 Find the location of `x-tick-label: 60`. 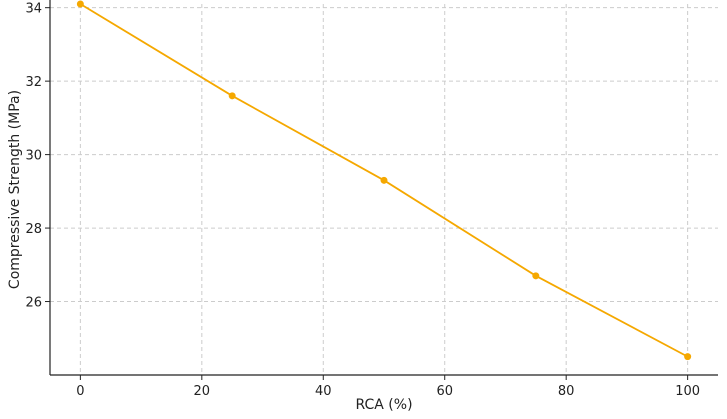

x-tick-label: 60 is located at coordinates (444, 391).